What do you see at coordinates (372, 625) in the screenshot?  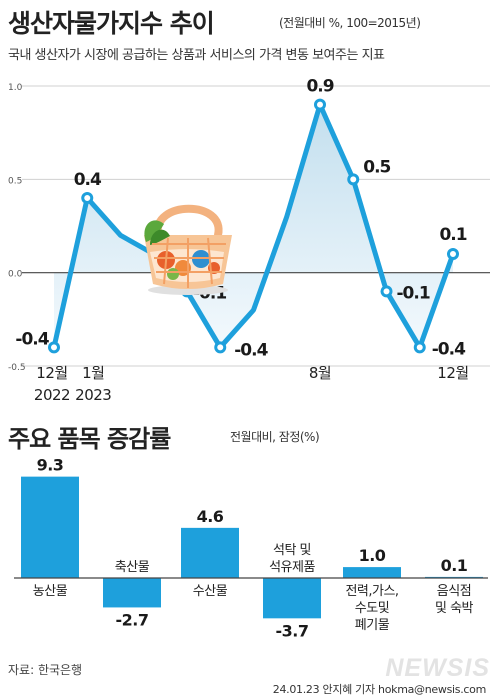 I see `category-label: 폐기물` at bounding box center [372, 625].